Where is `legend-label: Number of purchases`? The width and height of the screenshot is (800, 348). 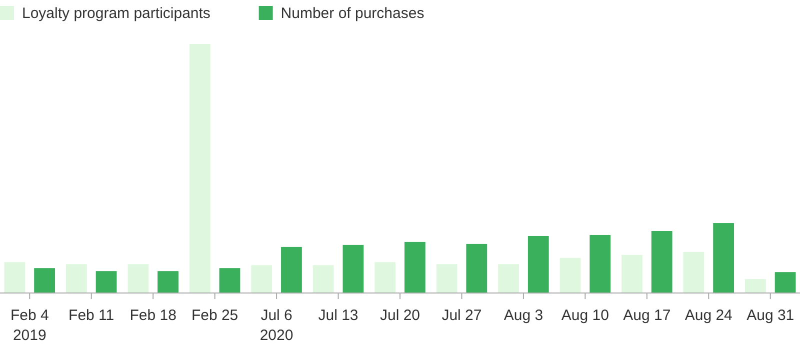
legend-label: Number of purchases is located at coordinates (352, 13).